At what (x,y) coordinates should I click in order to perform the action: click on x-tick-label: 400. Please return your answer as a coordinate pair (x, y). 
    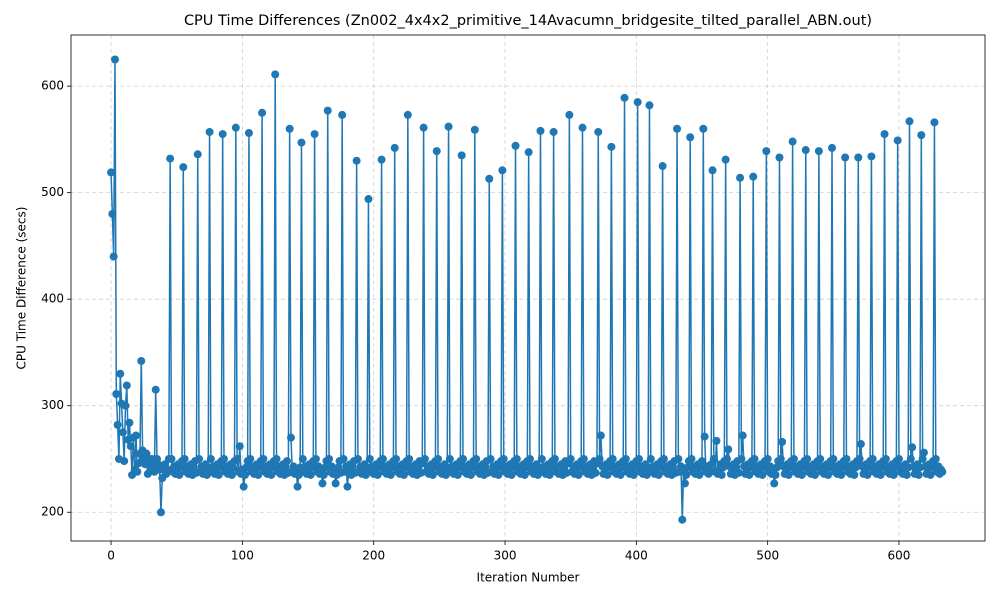
    Looking at the image, I should click on (636, 556).